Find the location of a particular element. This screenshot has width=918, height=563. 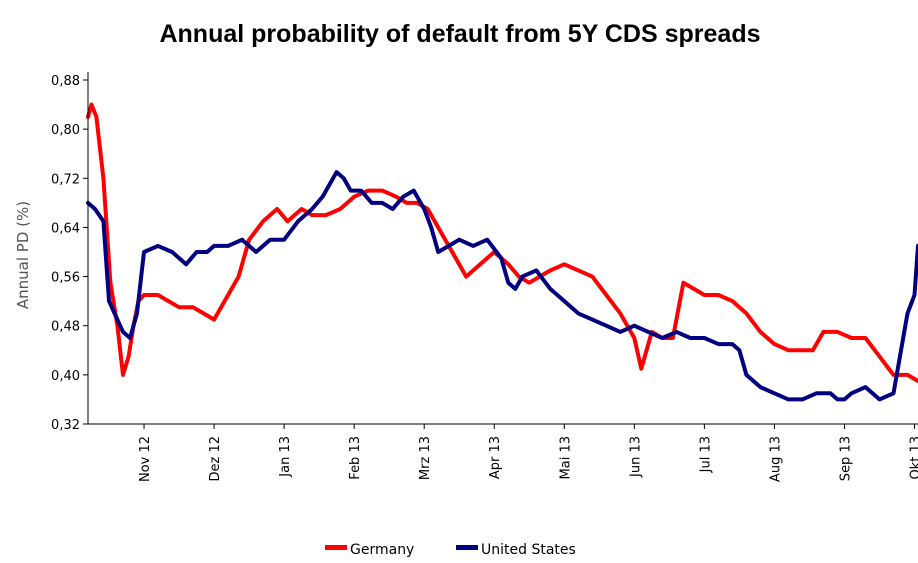

x-tick-label: Nov 12 is located at coordinates (145, 459).